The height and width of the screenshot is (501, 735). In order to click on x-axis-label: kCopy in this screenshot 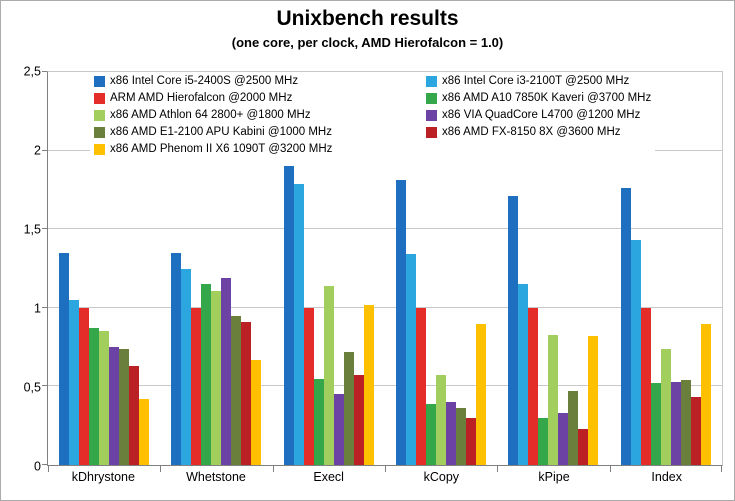, I will do `click(441, 477)`.